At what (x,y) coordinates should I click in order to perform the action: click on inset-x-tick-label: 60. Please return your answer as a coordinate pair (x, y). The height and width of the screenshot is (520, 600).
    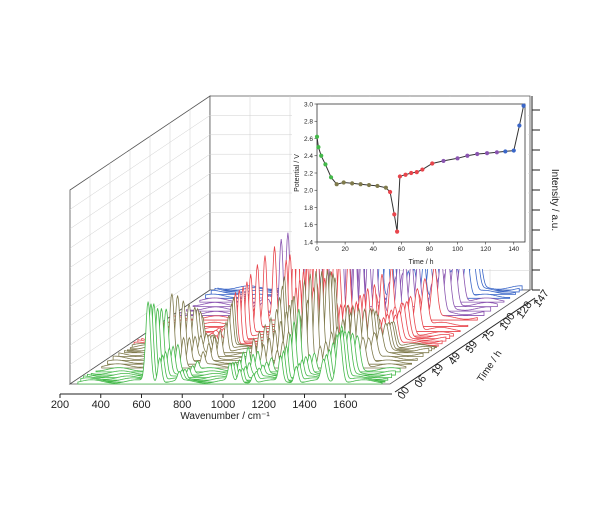
    Looking at the image, I should click on (402, 249).